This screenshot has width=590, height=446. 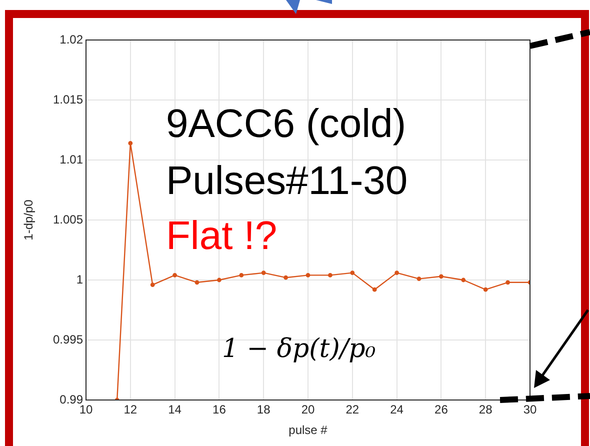 What do you see at coordinates (263, 409) in the screenshot?
I see `x-tick-label: 18` at bounding box center [263, 409].